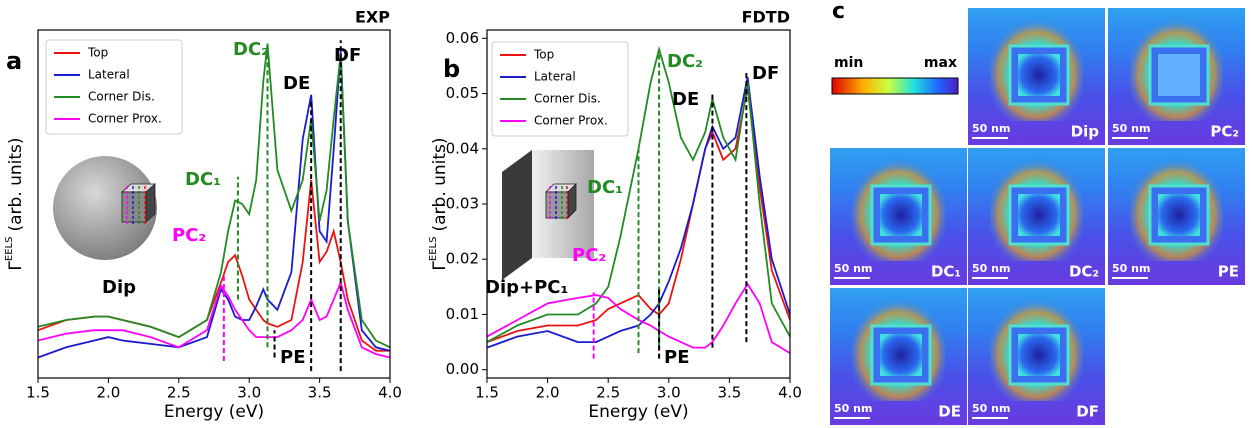 The height and width of the screenshot is (428, 1253). Describe the element at coordinates (105, 208) in the screenshot. I see `sphere-inset` at that location.